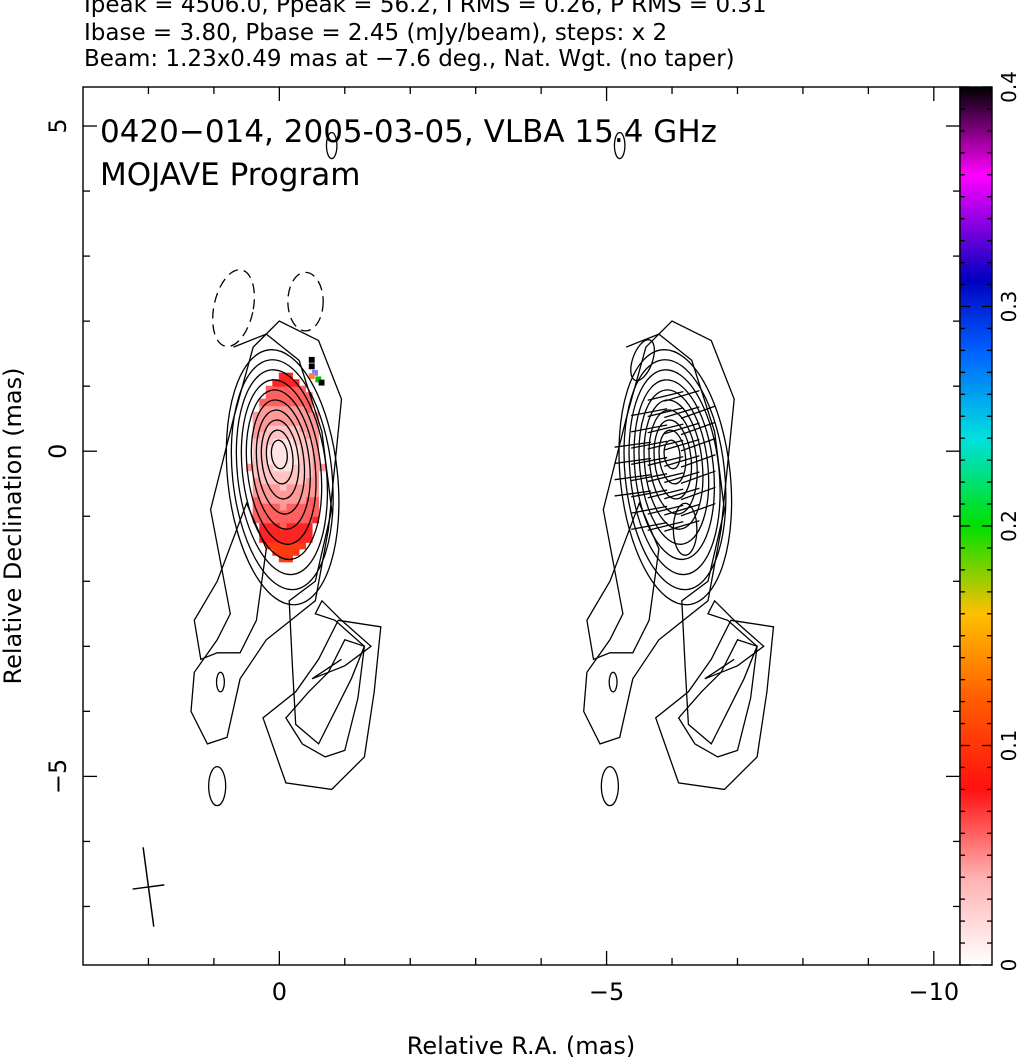 The width and height of the screenshot is (1021, 1060). Describe the element at coordinates (408, 132) in the screenshot. I see `chart-title: 0420−014, 2005-03-05, VLBA 15.4 GHz` at that location.